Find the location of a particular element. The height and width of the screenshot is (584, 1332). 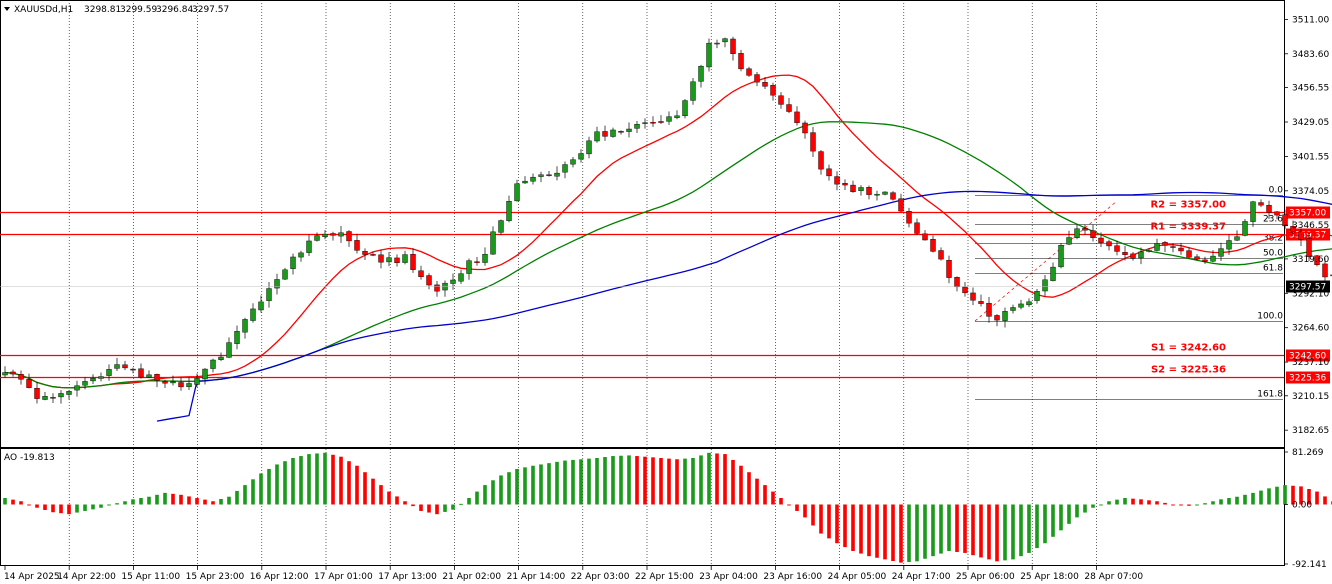

level-price-tag-s2 is located at coordinates (1308, 377).